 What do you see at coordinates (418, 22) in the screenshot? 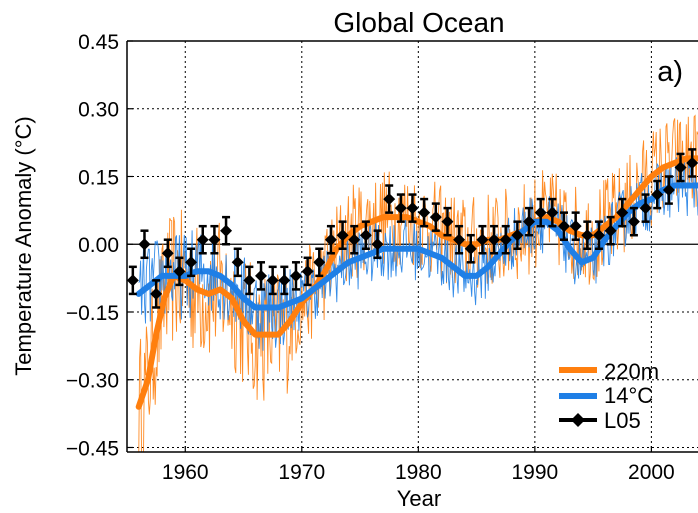
I see `chart-title: Global Ocean` at bounding box center [418, 22].